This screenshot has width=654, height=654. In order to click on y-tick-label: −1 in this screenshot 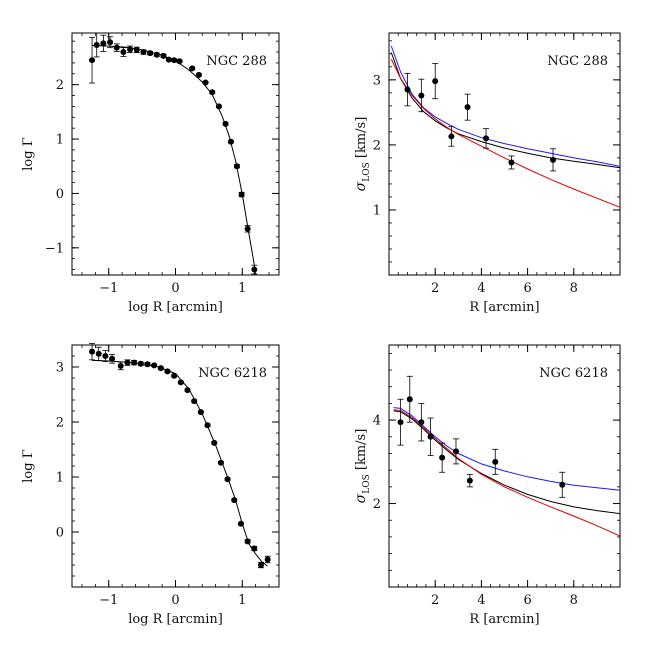, I will do `click(54, 248)`.